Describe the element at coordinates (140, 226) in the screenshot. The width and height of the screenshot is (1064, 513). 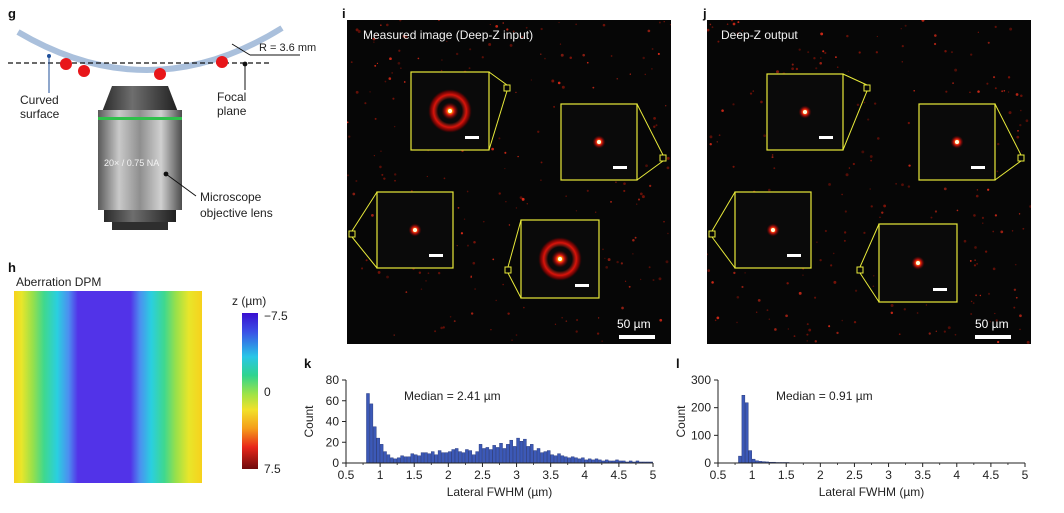
I see `objective-base` at that location.